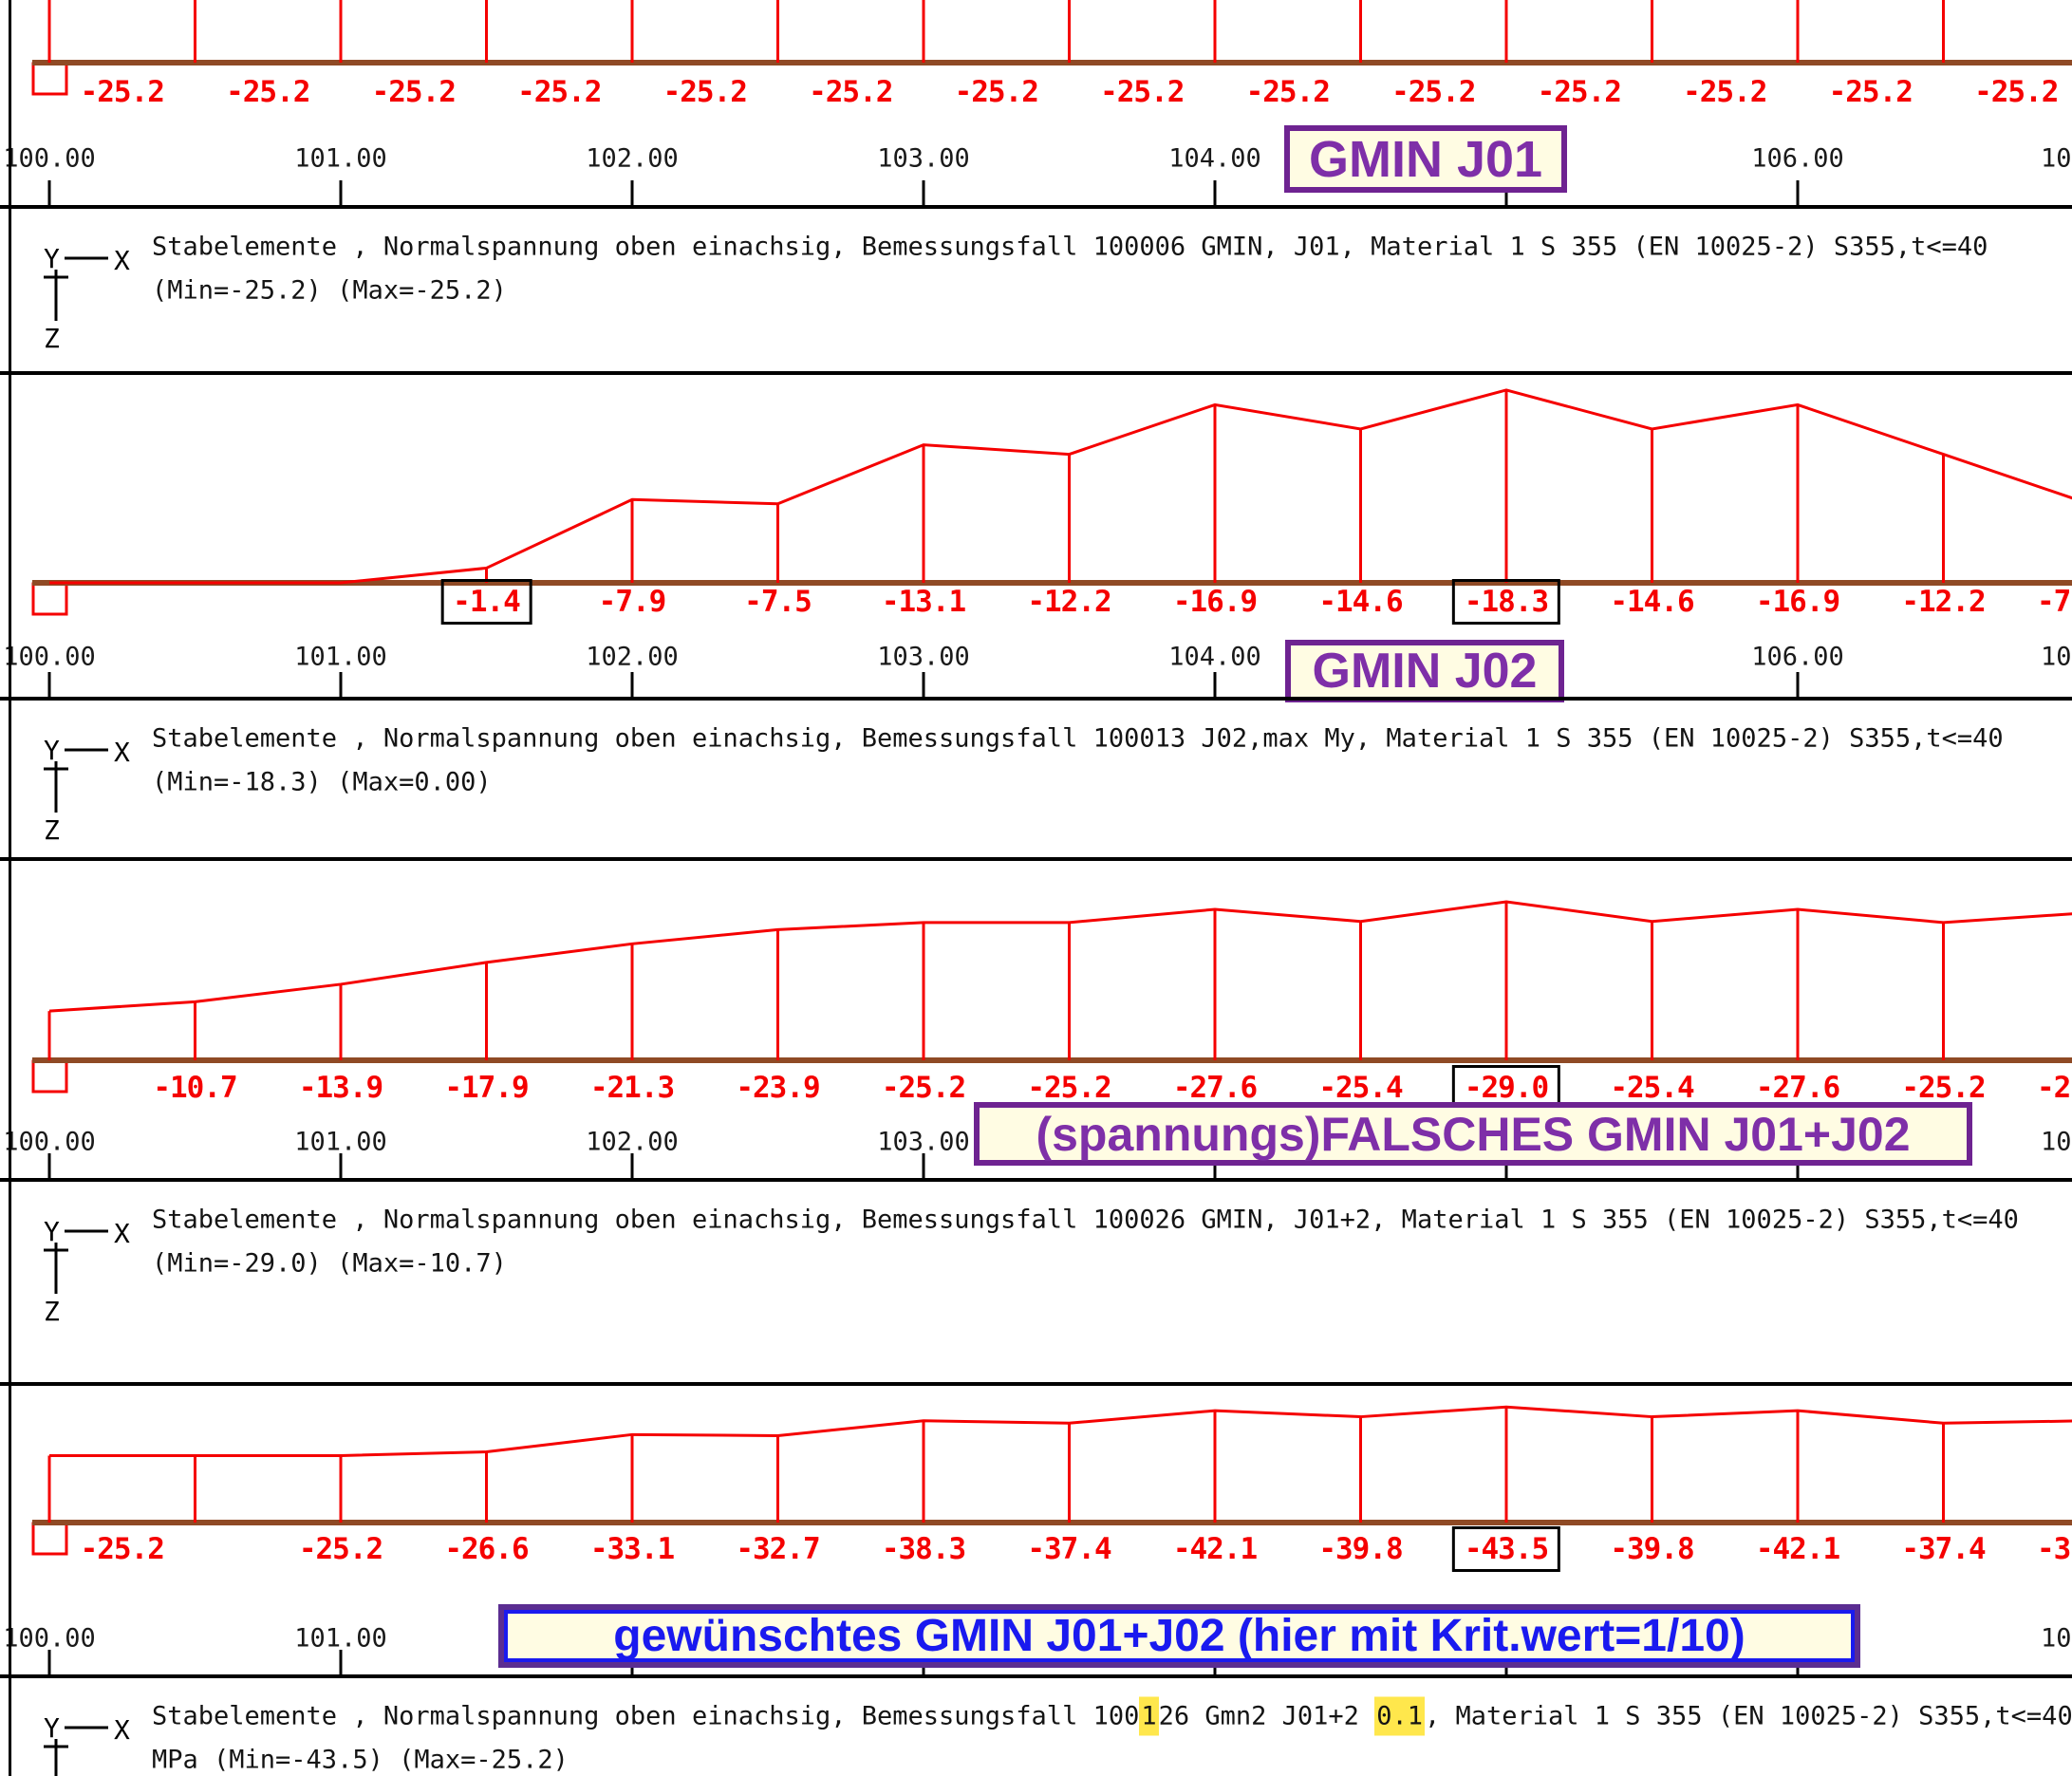 The height and width of the screenshot is (1776, 2072). I want to click on stress-value-label: -7.5, so click(778, 602).